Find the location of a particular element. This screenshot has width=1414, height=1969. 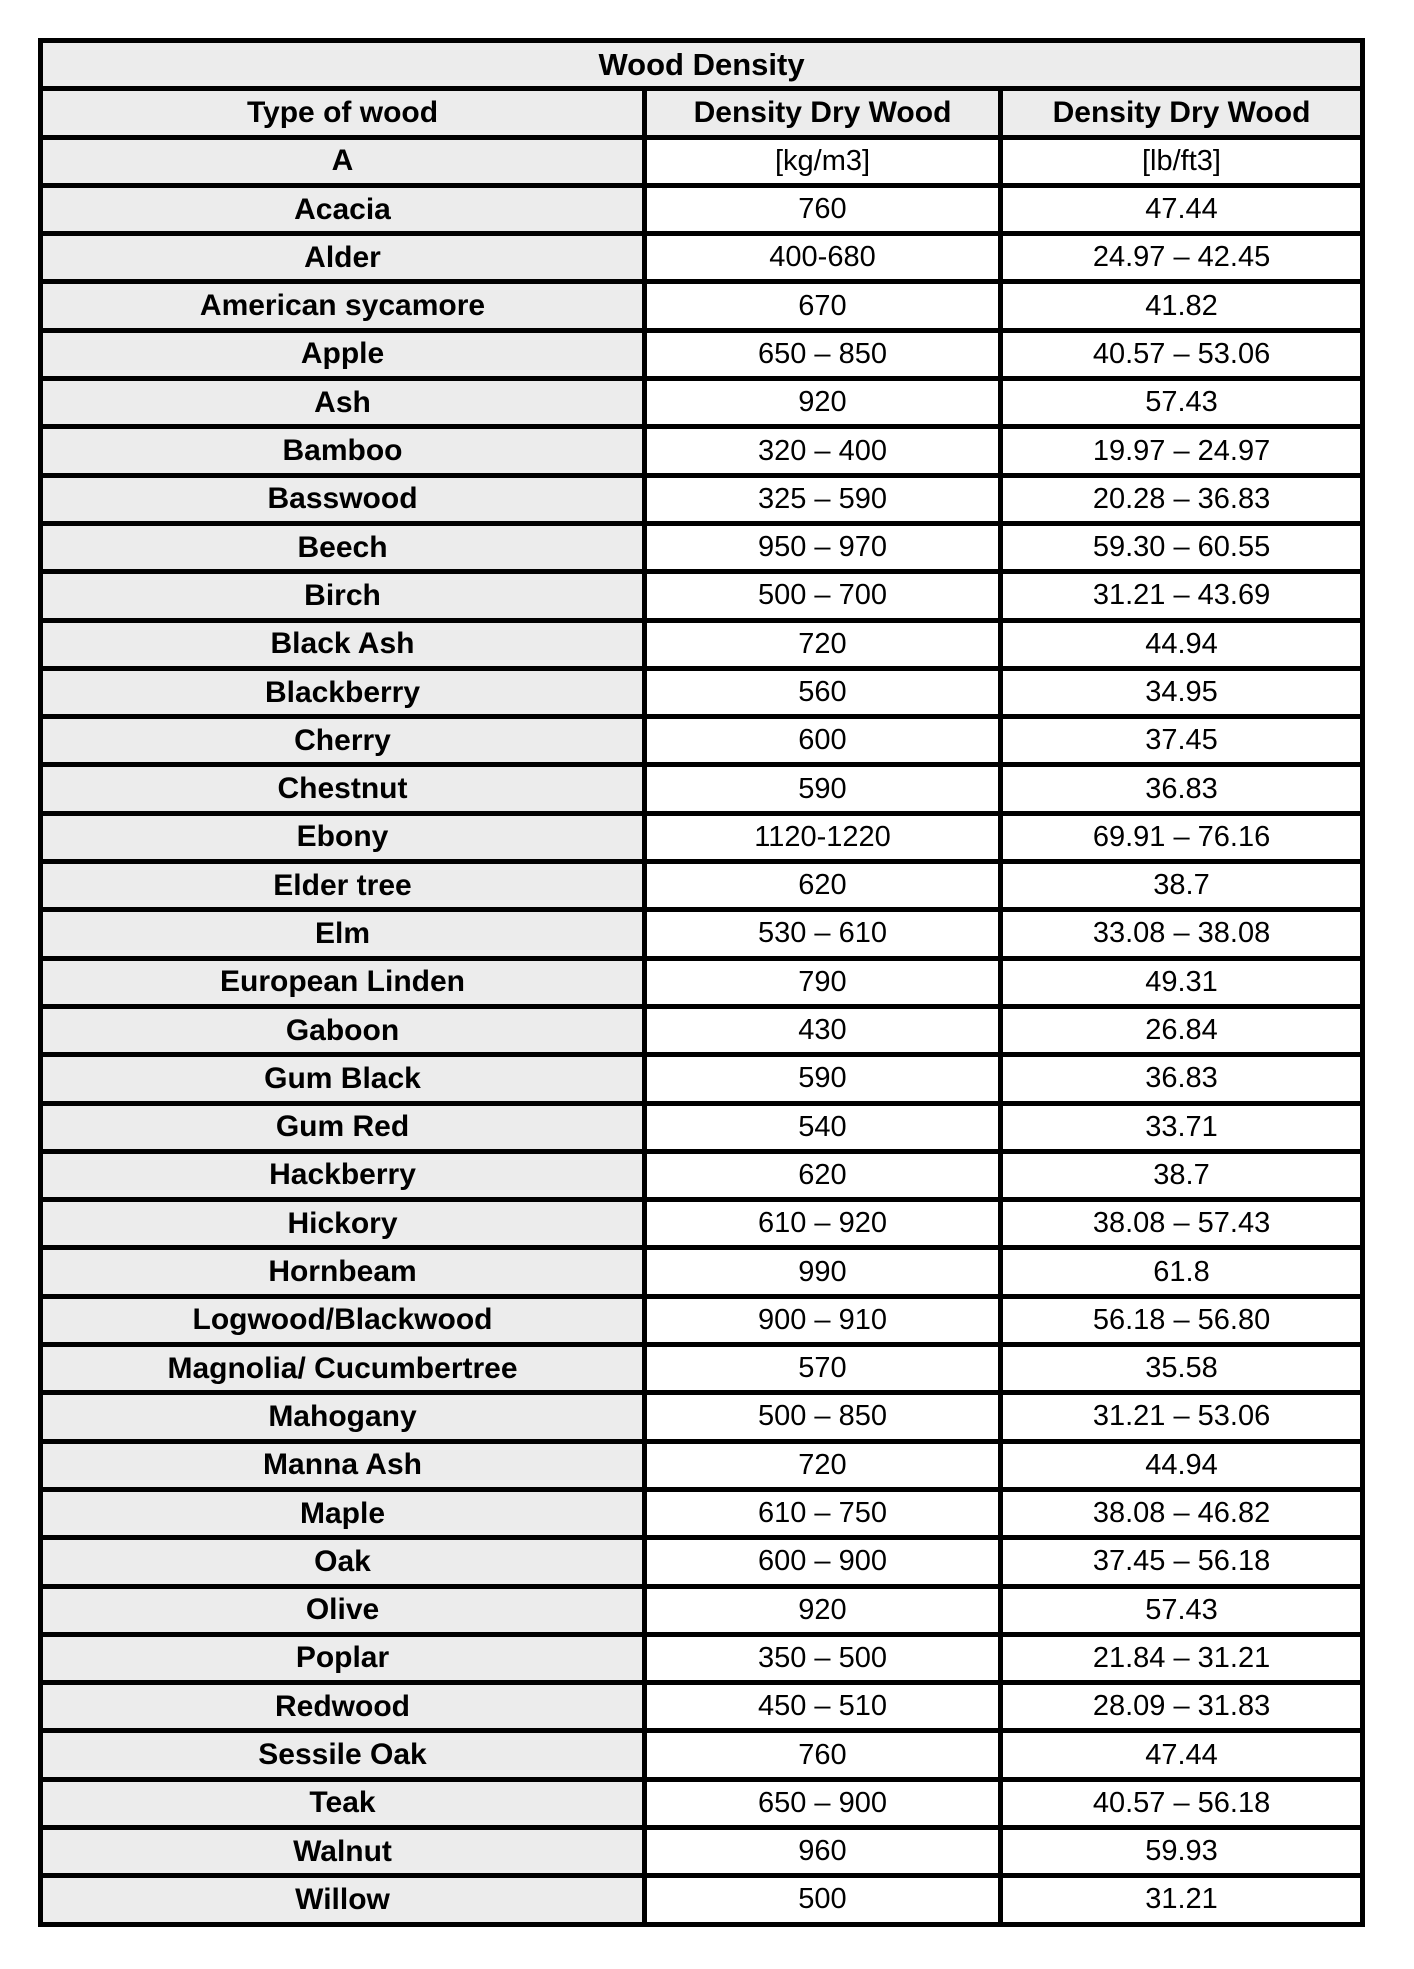

density-lb-cell: 36.83 is located at coordinates (1181, 1079).